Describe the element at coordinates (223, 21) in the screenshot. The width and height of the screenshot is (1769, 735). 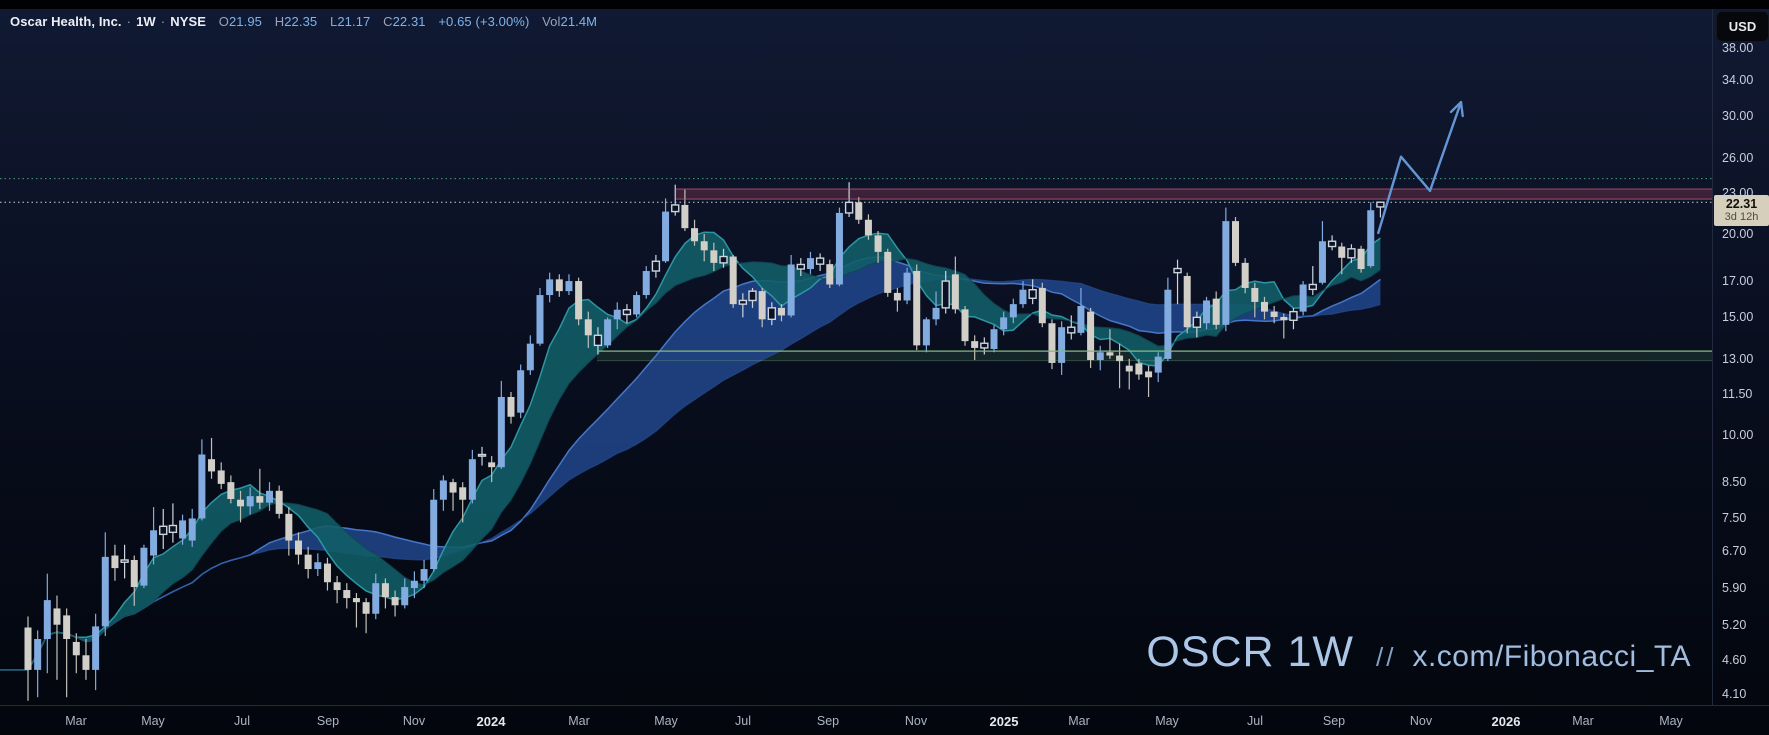
I see `open-label: O` at that location.